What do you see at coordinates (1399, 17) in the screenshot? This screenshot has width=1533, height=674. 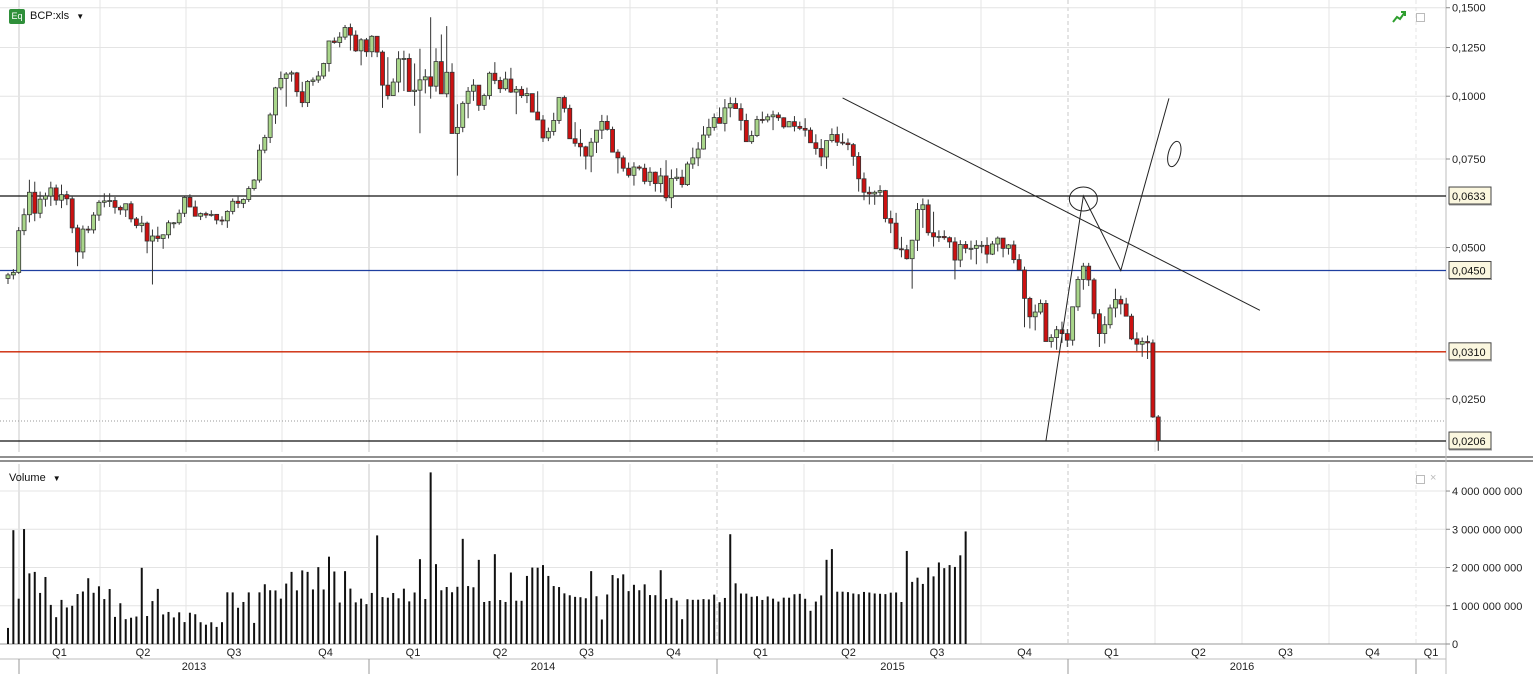 I see `trend-icon` at bounding box center [1399, 17].